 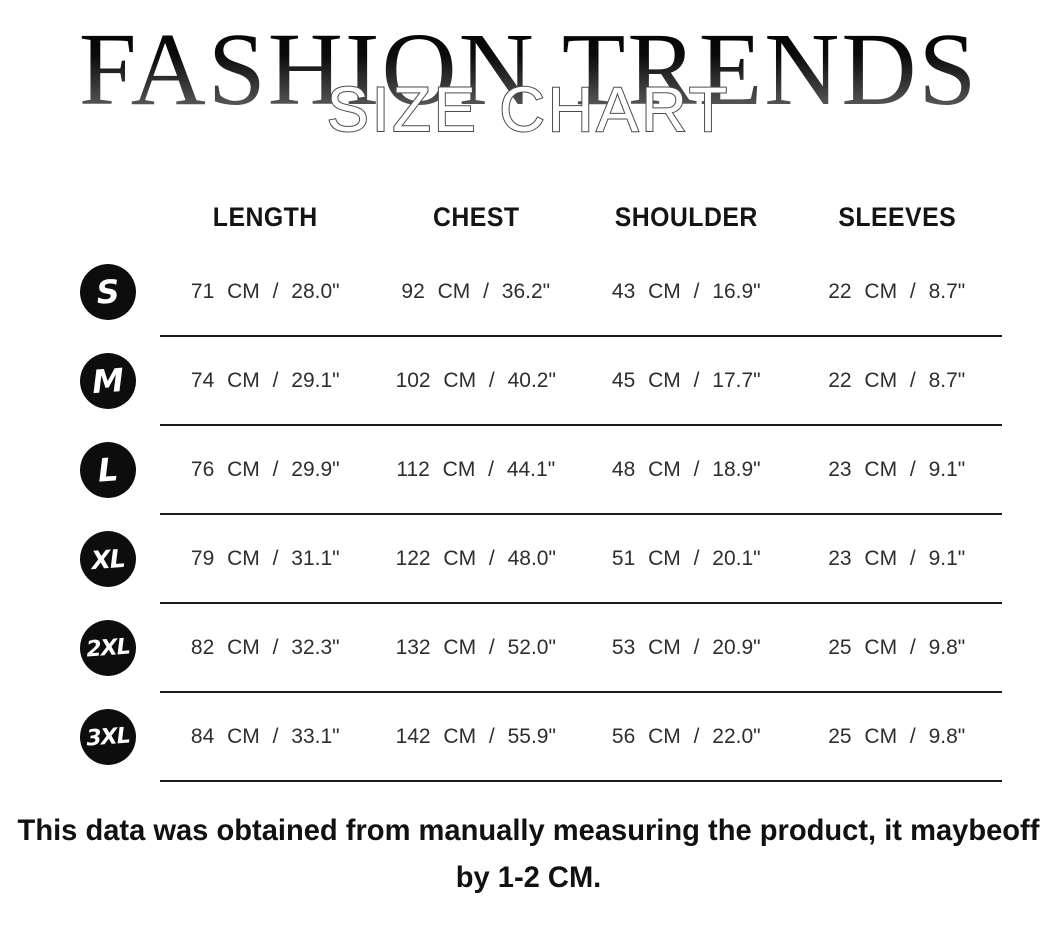 What do you see at coordinates (528, 877) in the screenshot?
I see `note-line-2: by 1-2 CM.` at bounding box center [528, 877].